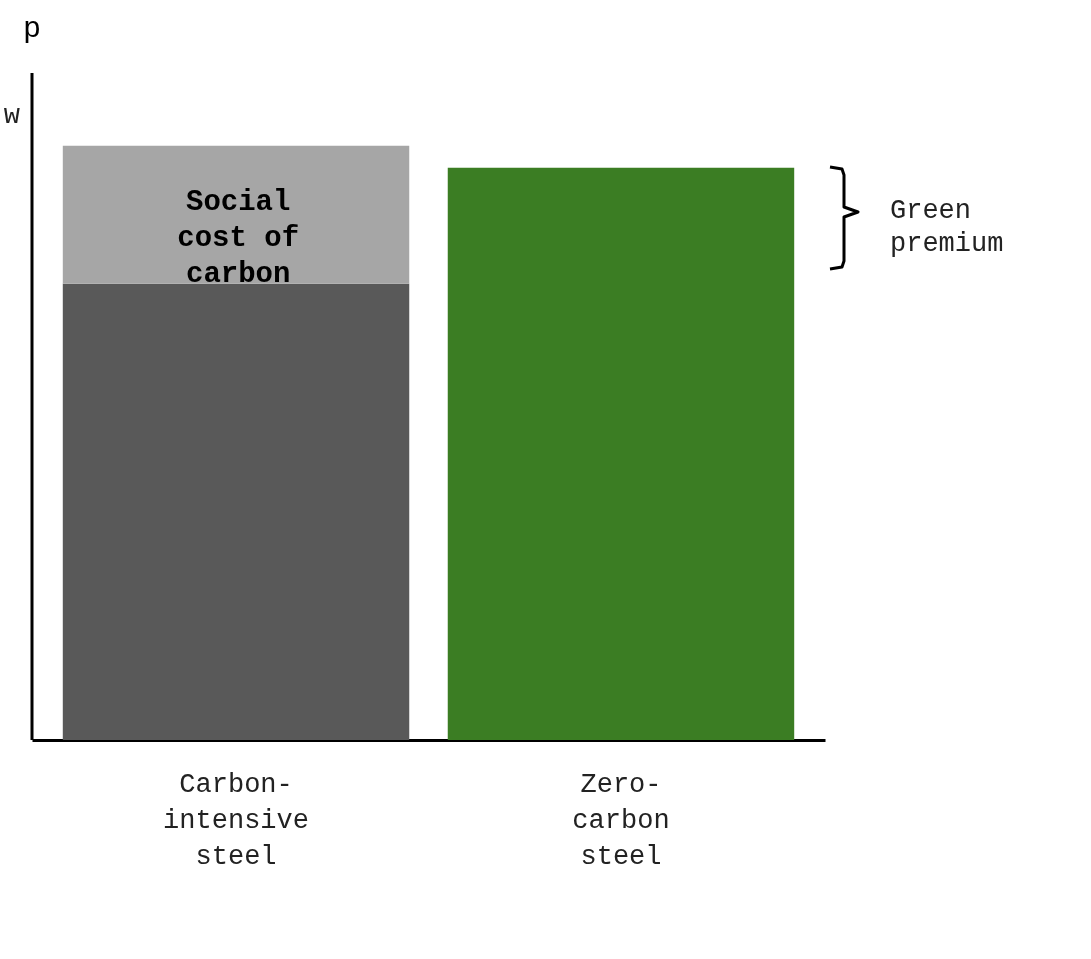  What do you see at coordinates (32, 29) in the screenshot?
I see `y-axis-title: p` at bounding box center [32, 29].